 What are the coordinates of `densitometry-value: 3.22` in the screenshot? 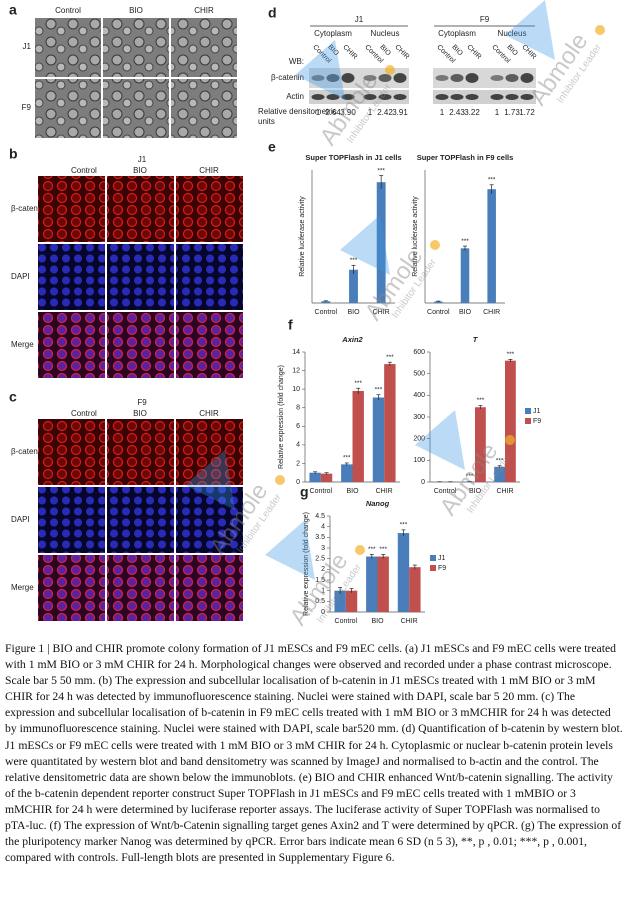 It's located at (472, 112).